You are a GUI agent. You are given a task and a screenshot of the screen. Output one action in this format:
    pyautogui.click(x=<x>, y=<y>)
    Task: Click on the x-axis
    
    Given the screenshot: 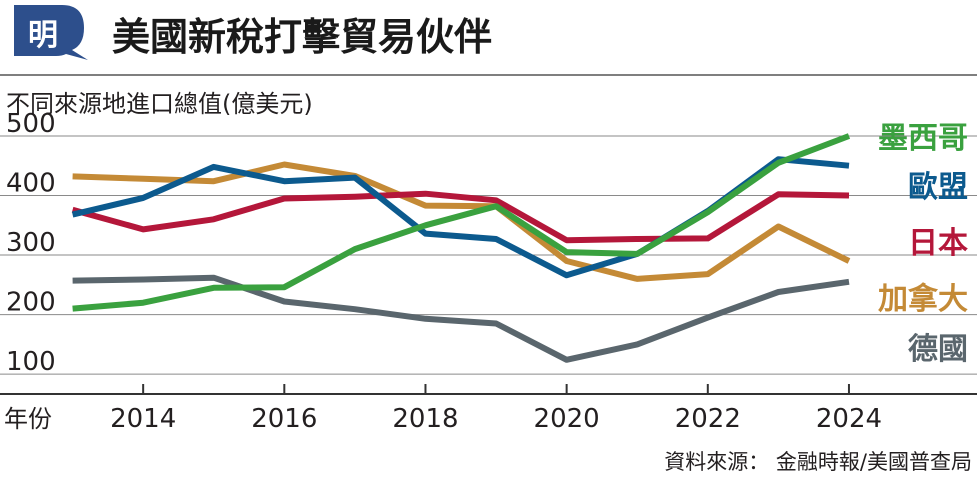 What is the action you would take?
    pyautogui.click(x=488, y=389)
    